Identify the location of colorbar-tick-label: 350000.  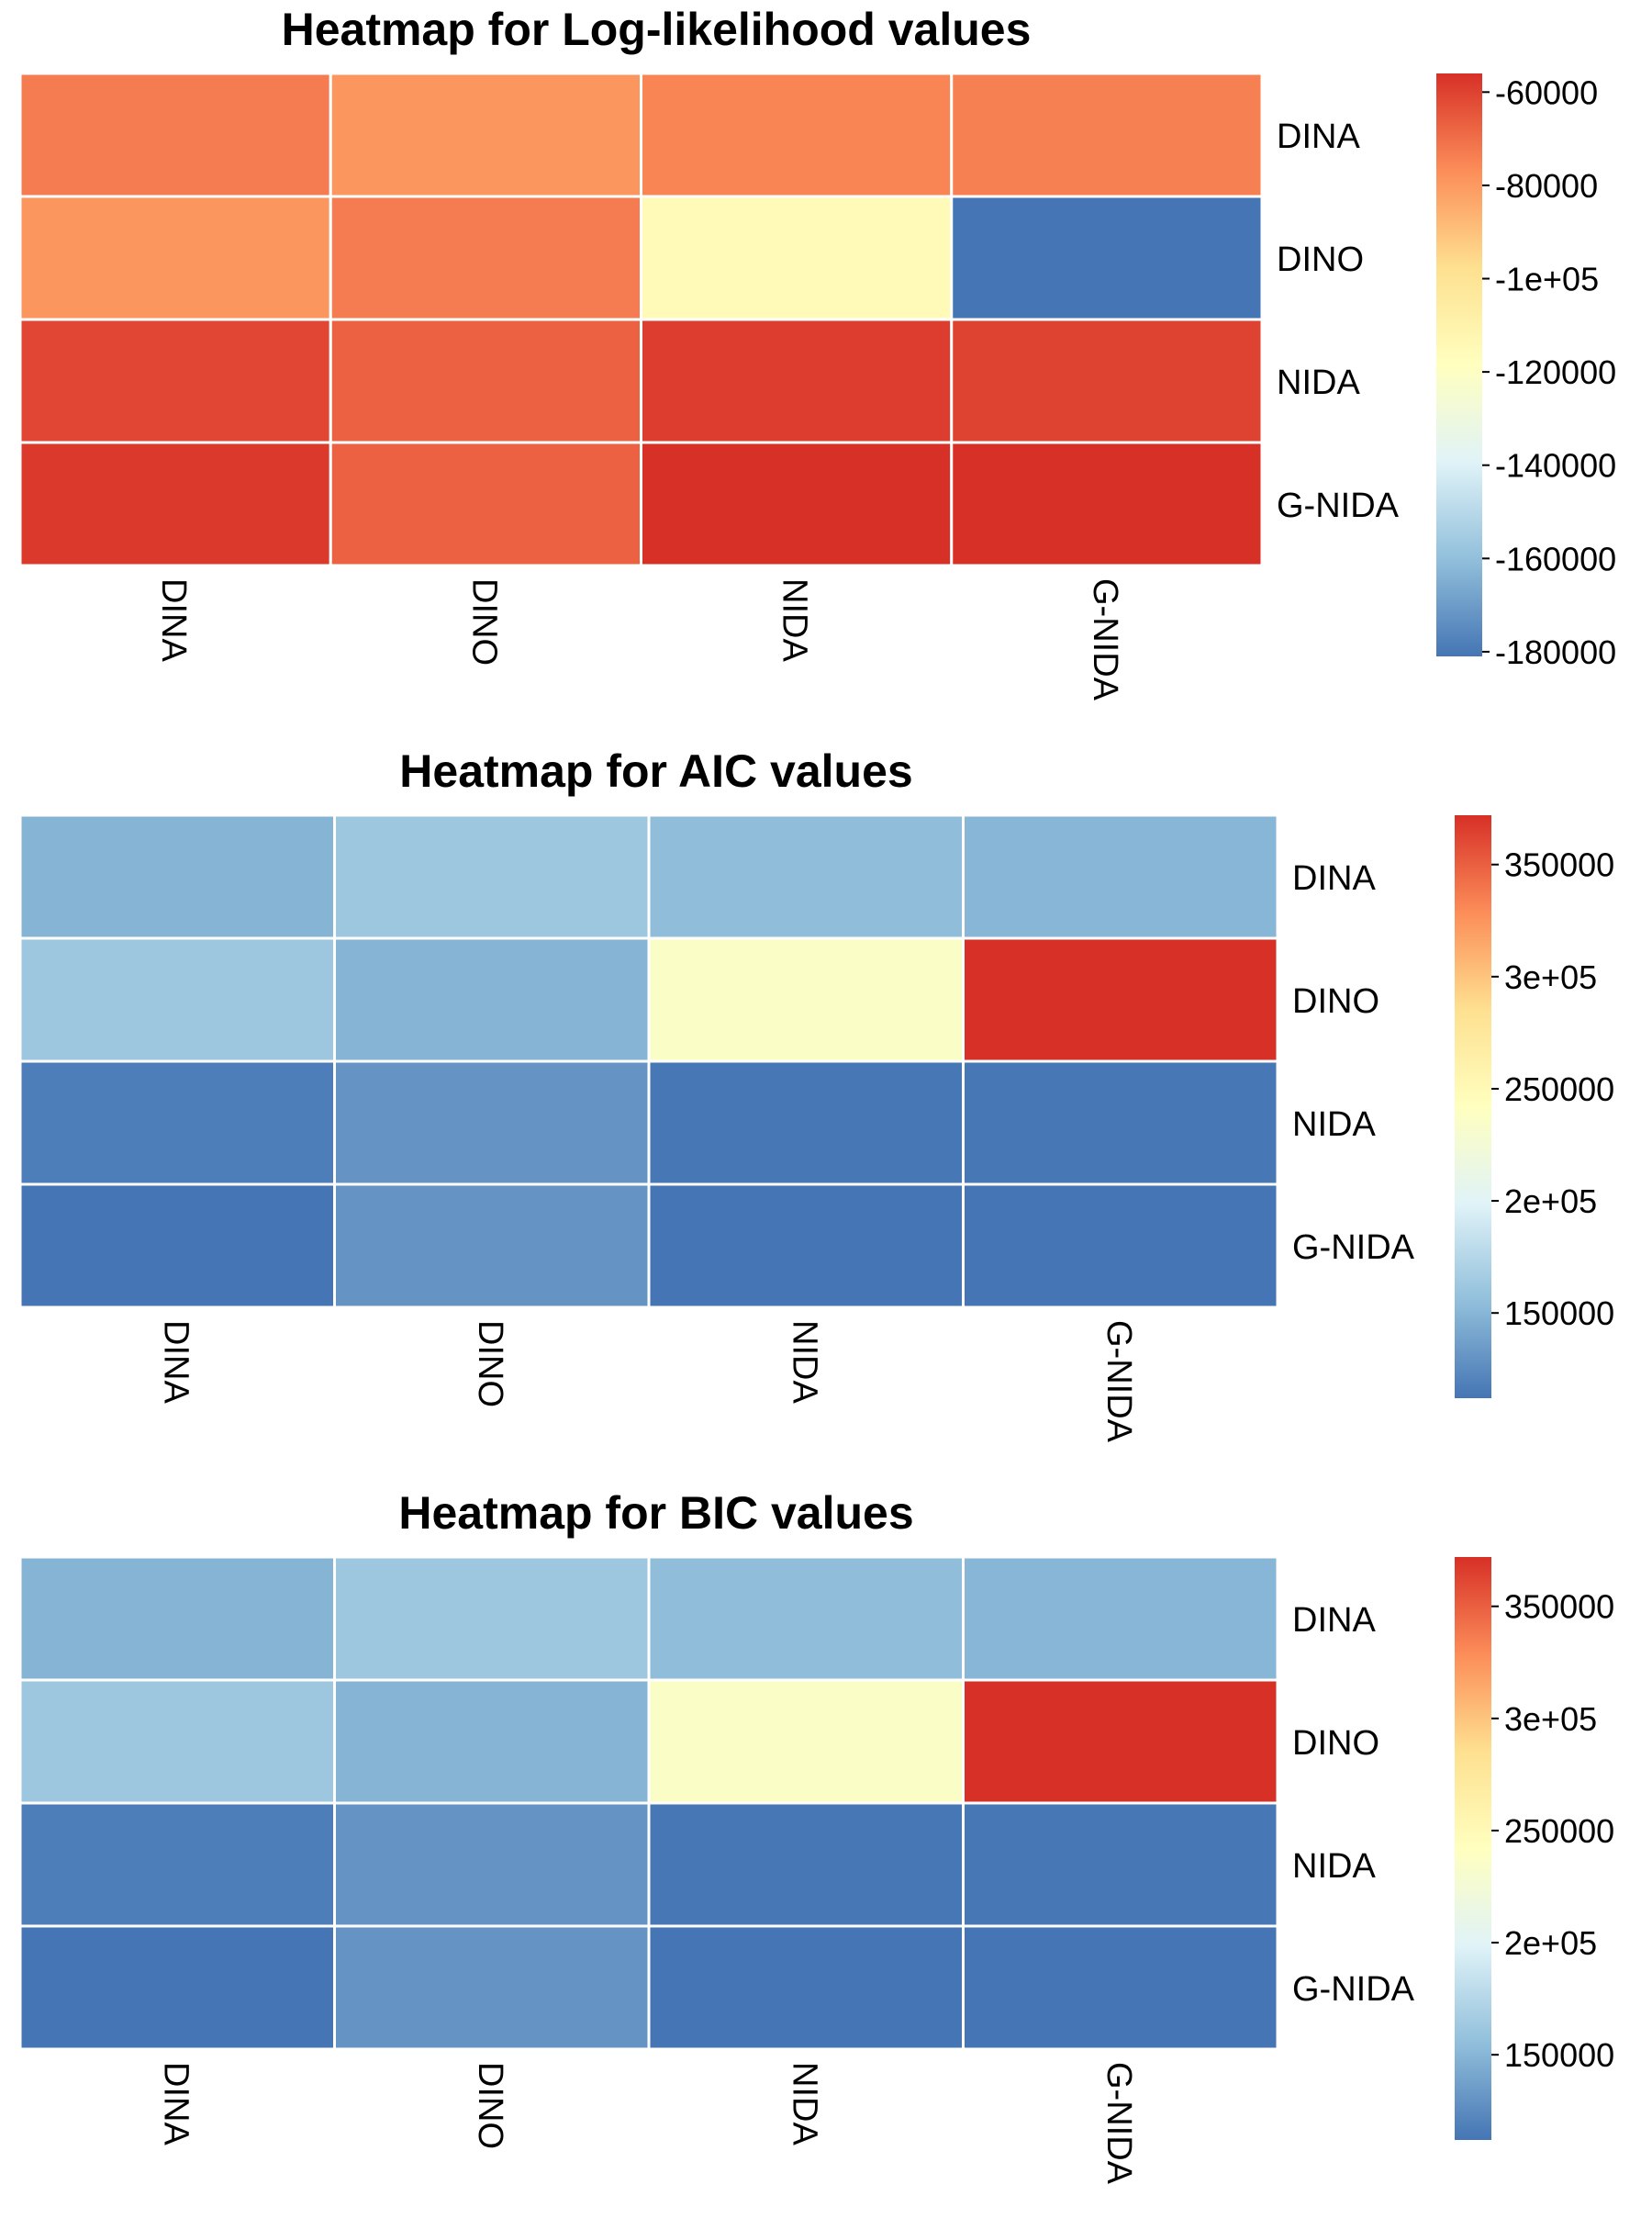
(1559, 1607).